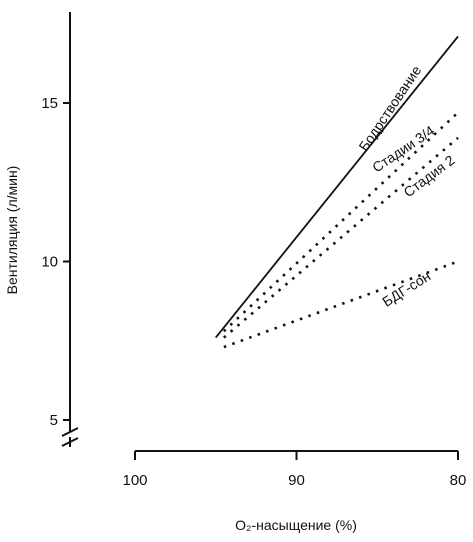 The height and width of the screenshot is (542, 473). What do you see at coordinates (134, 480) in the screenshot?
I see `x-tick-label: 100` at bounding box center [134, 480].